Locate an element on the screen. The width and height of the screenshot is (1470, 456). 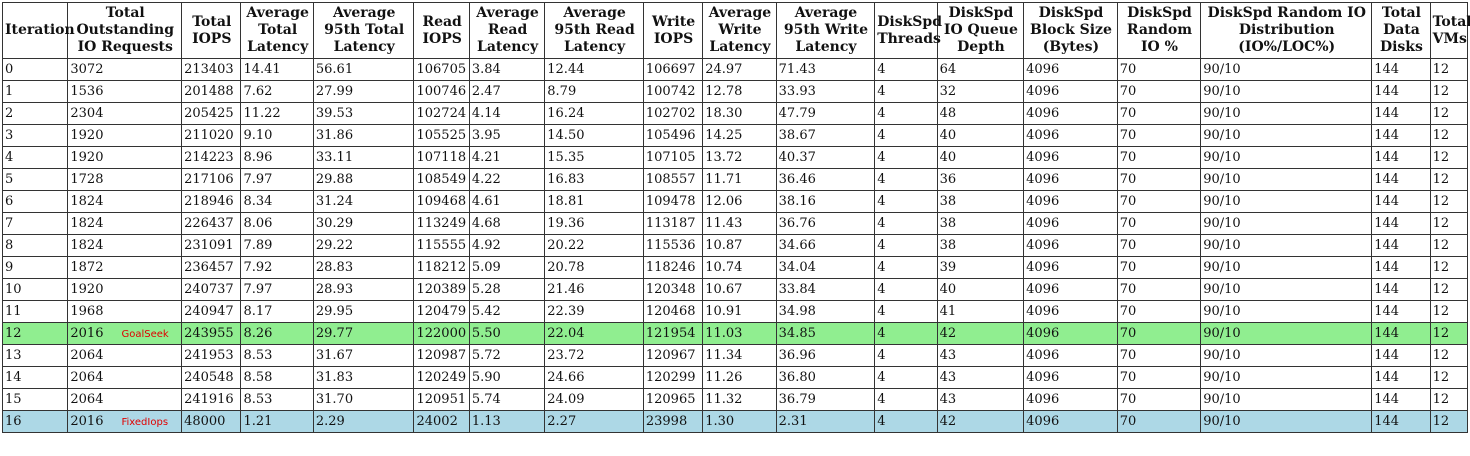
table-cell: 6 is located at coordinates (35, 201).